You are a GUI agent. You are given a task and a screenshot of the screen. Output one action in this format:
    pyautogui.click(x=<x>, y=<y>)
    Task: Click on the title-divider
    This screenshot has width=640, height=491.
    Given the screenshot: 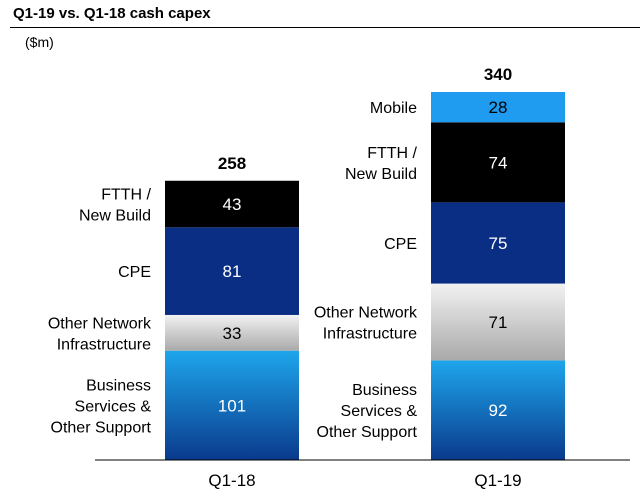 What is the action you would take?
    pyautogui.click(x=325, y=27)
    